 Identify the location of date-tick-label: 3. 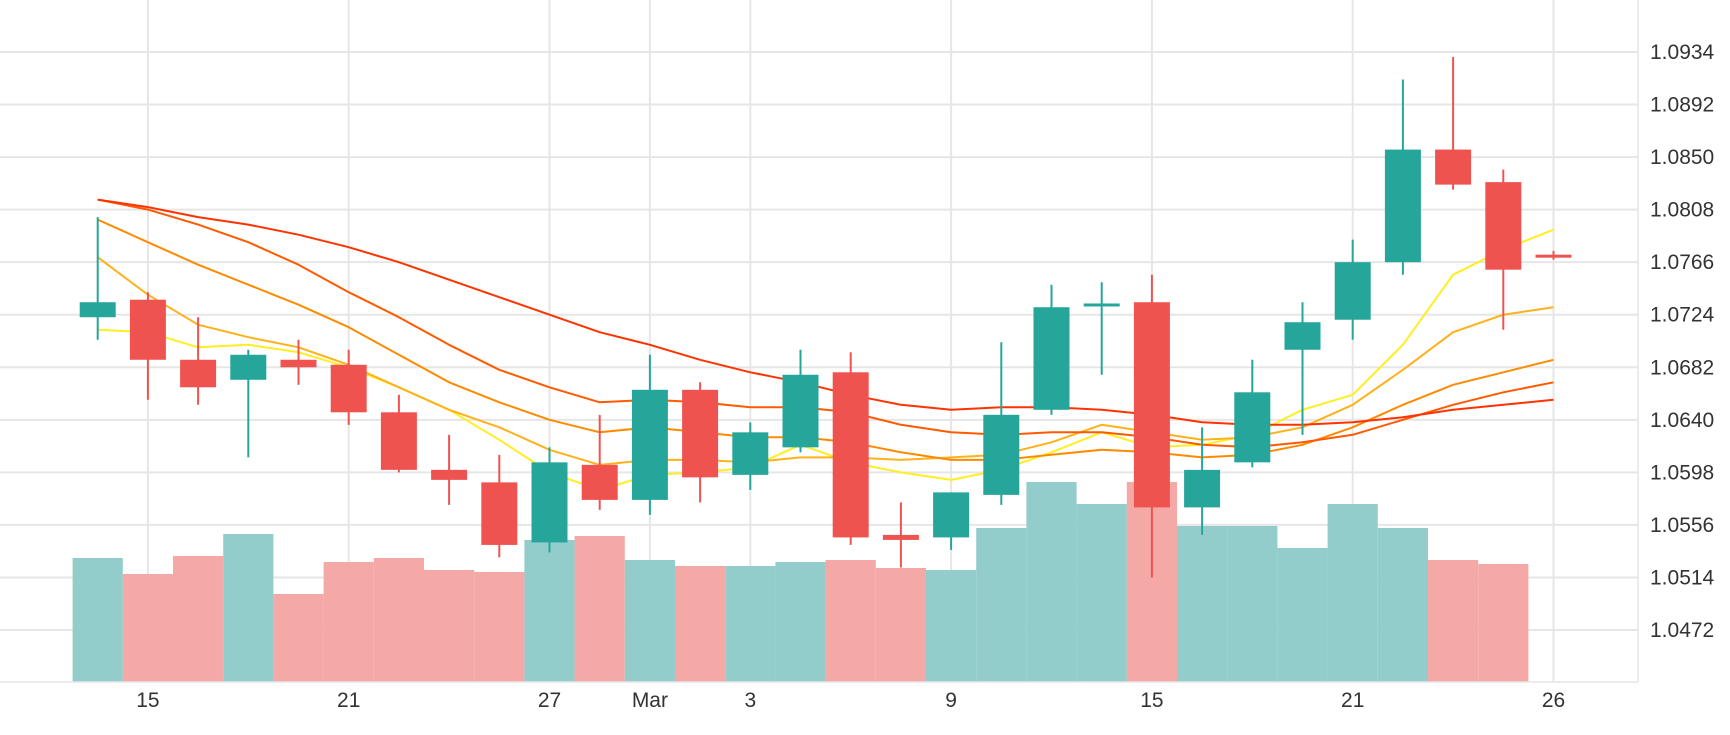
(750, 700).